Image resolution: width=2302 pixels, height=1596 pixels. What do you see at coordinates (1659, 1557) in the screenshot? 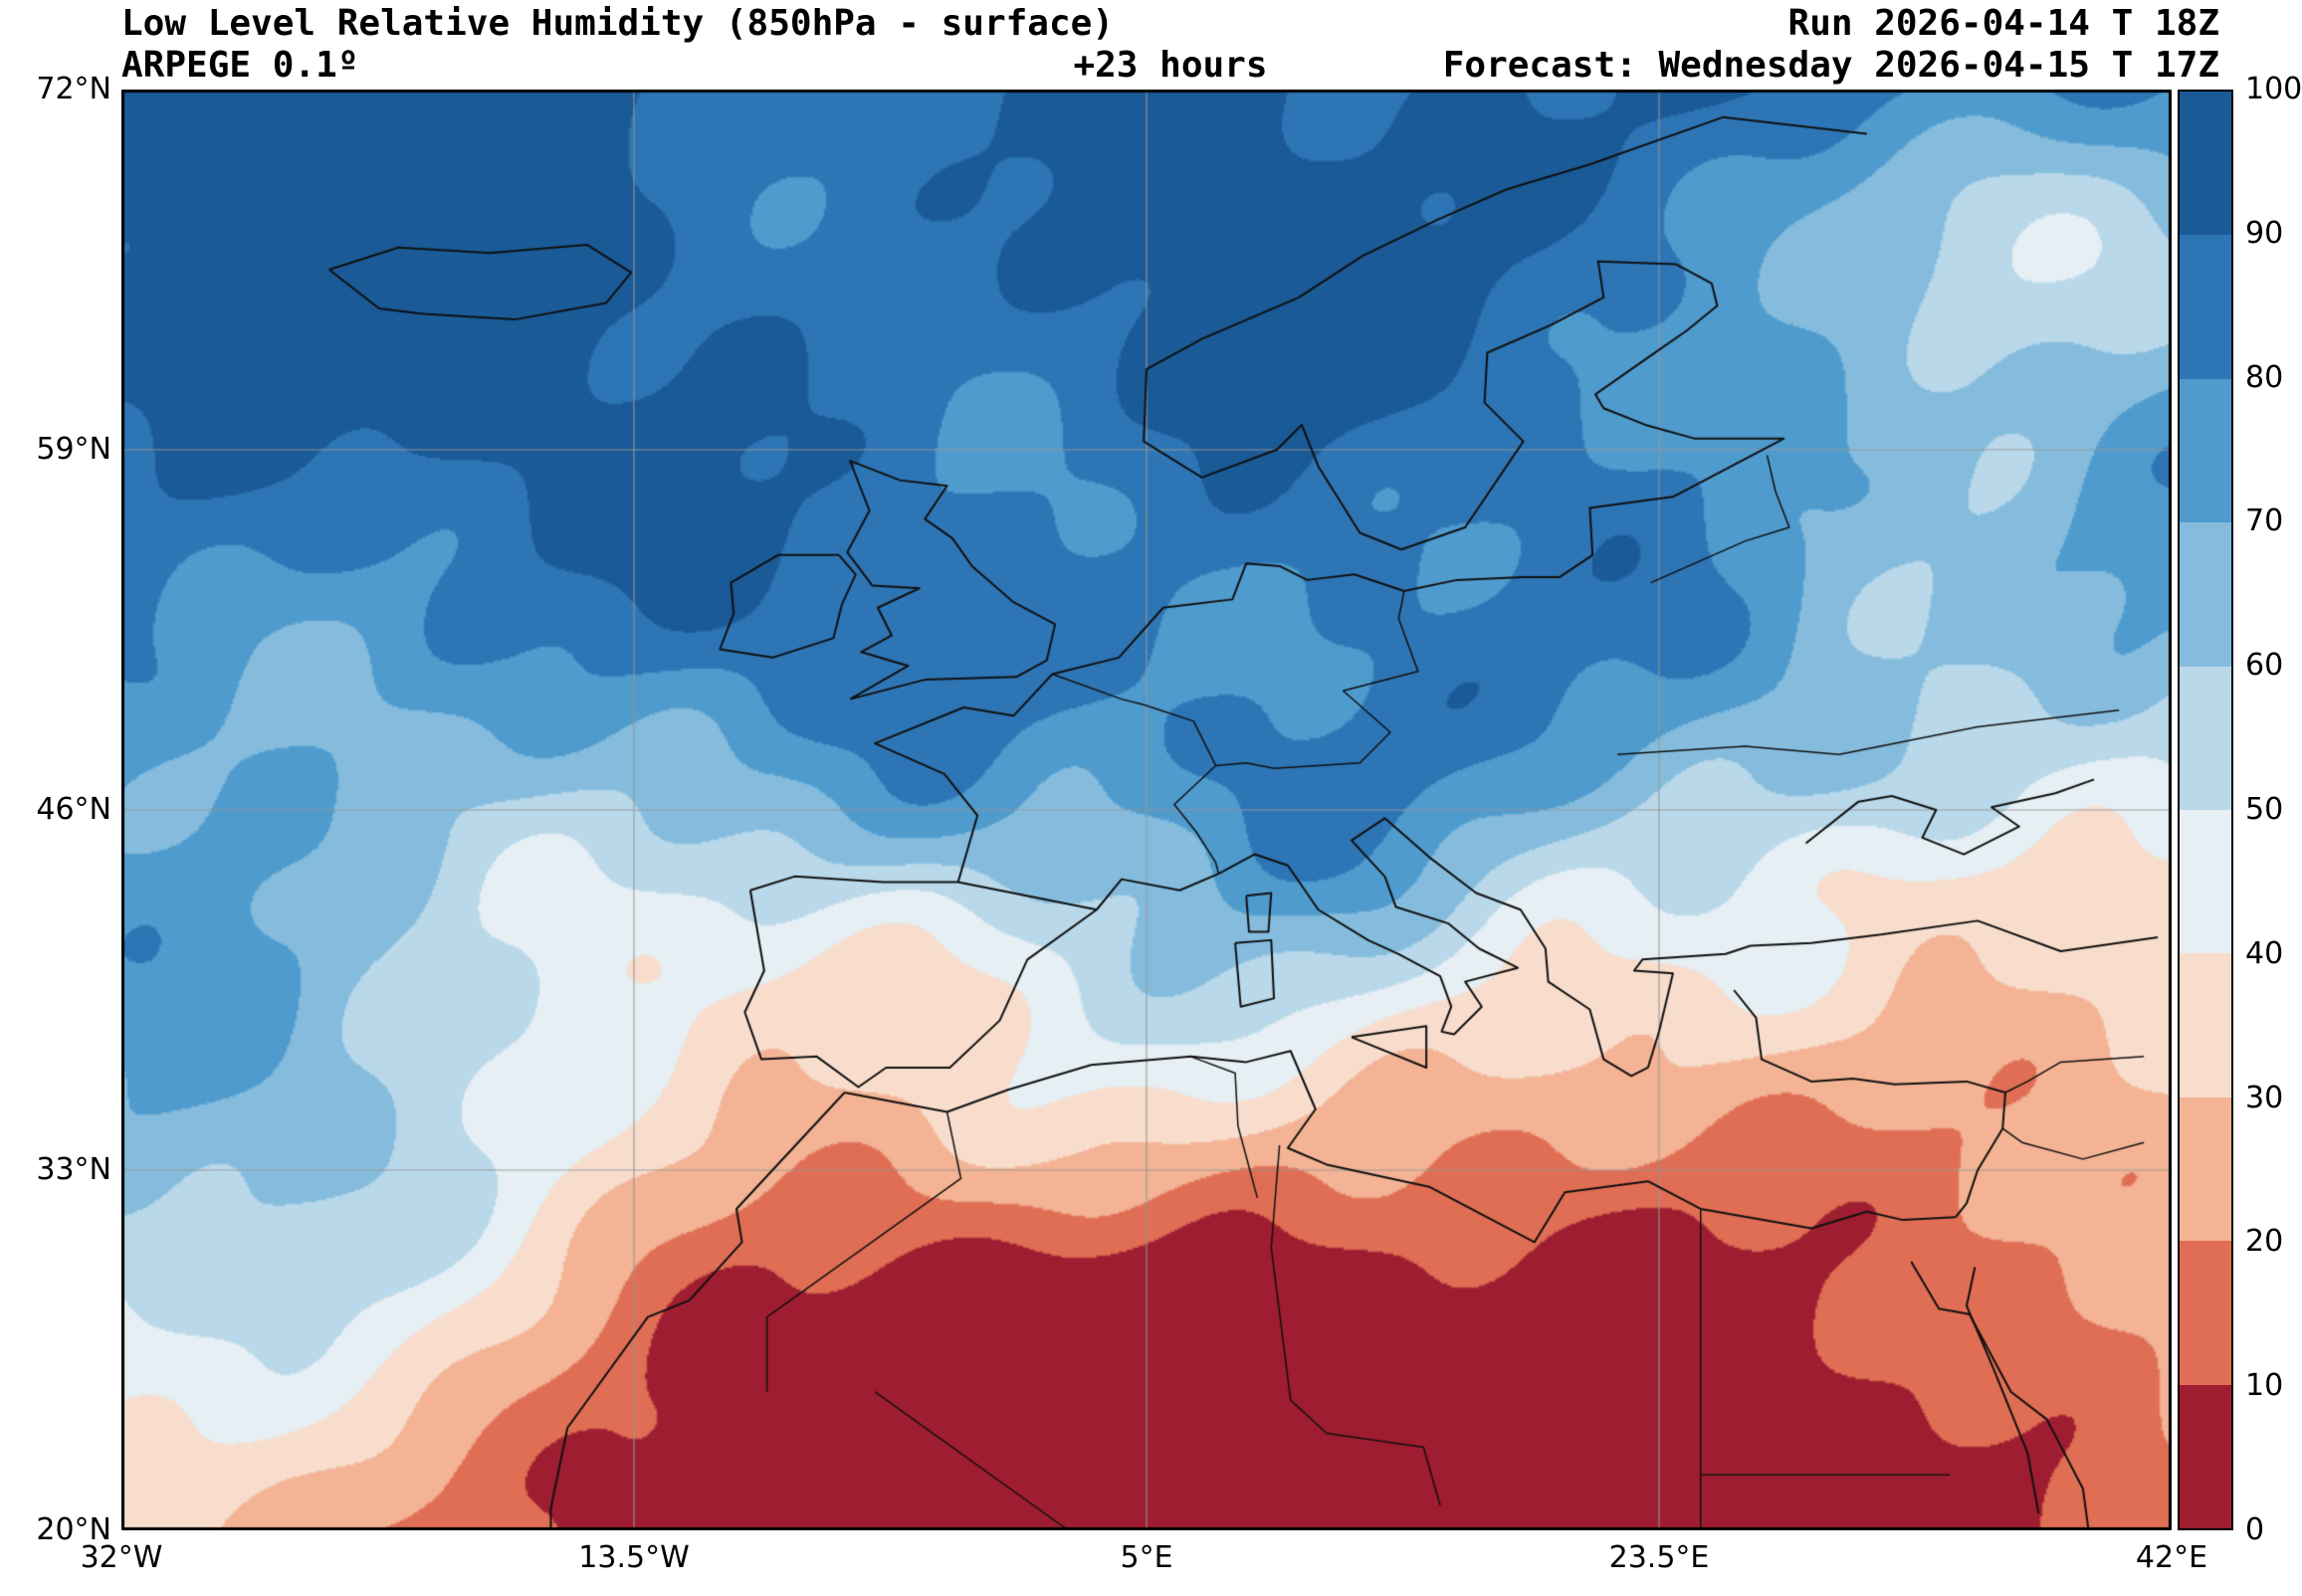
I see `lon-tick-label: 23.5°E` at bounding box center [1659, 1557].